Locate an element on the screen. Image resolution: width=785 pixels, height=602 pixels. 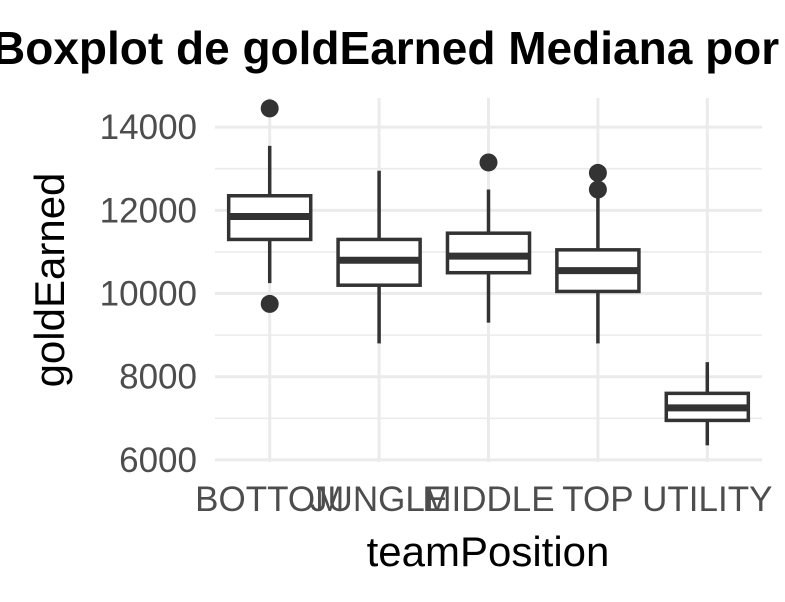
y-tick-label: 10000 is located at coordinates (148, 294).